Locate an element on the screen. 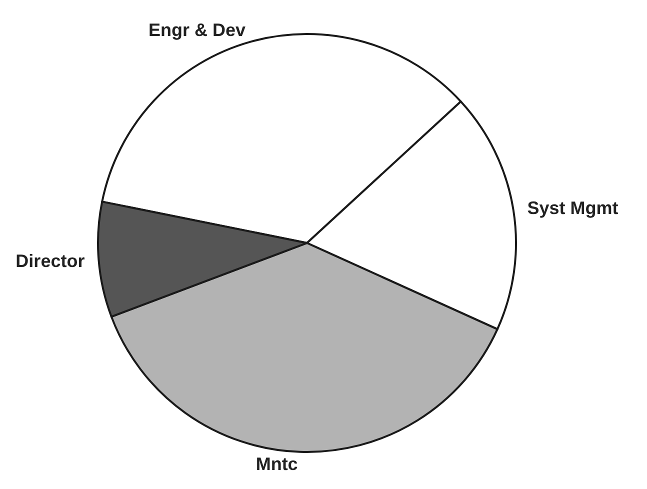 Image resolution: width=647 pixels, height=489 pixels. slice-label: Director is located at coordinates (50, 260).